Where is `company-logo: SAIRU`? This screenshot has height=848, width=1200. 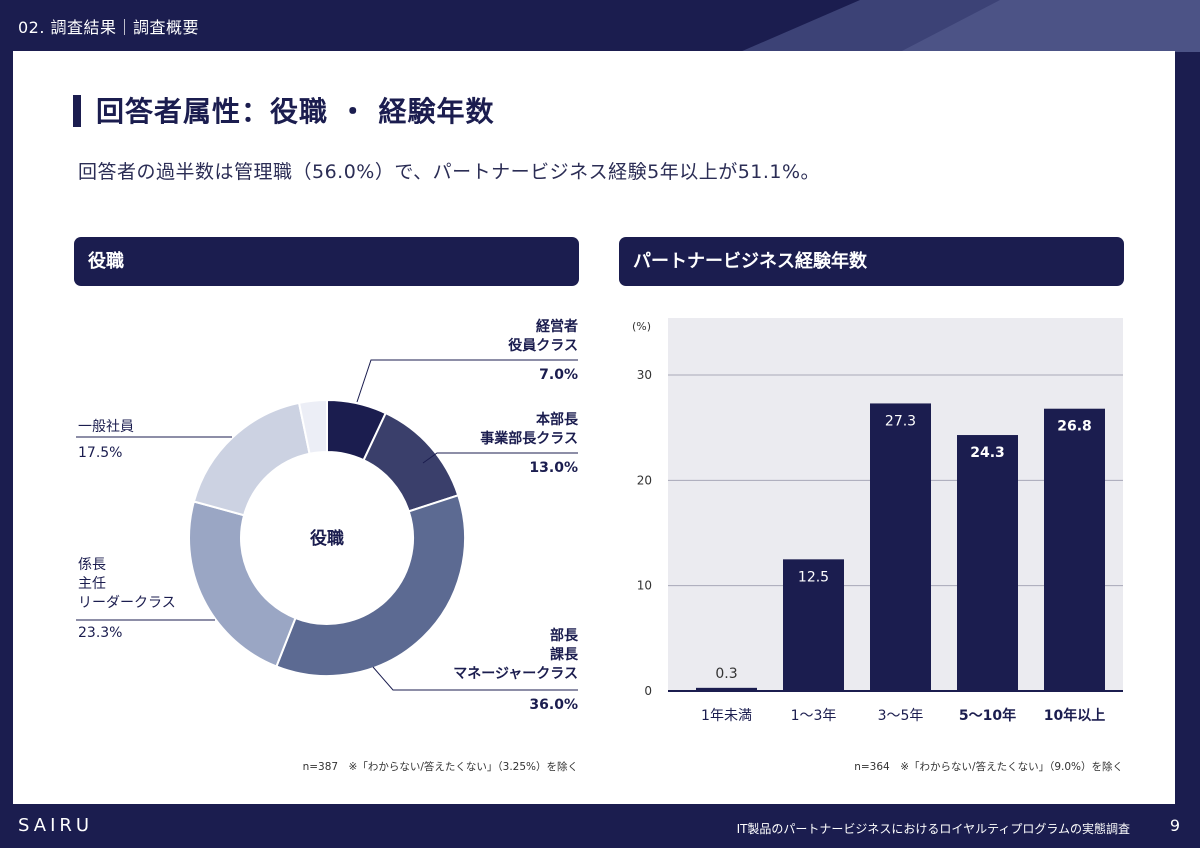 company-logo: SAIRU is located at coordinates (56, 825).